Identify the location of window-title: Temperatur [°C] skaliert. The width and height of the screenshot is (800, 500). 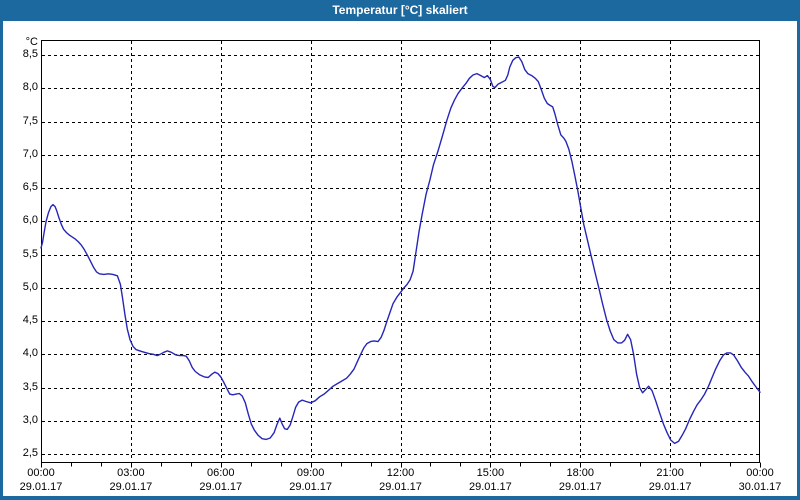
(400, 10).